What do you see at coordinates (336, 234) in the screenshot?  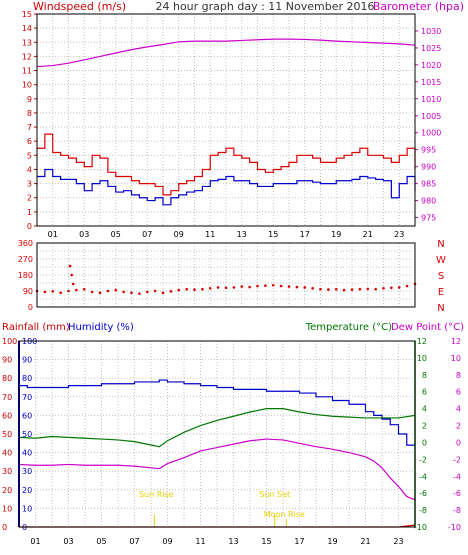 I see `hour-tick-label: 19` at bounding box center [336, 234].